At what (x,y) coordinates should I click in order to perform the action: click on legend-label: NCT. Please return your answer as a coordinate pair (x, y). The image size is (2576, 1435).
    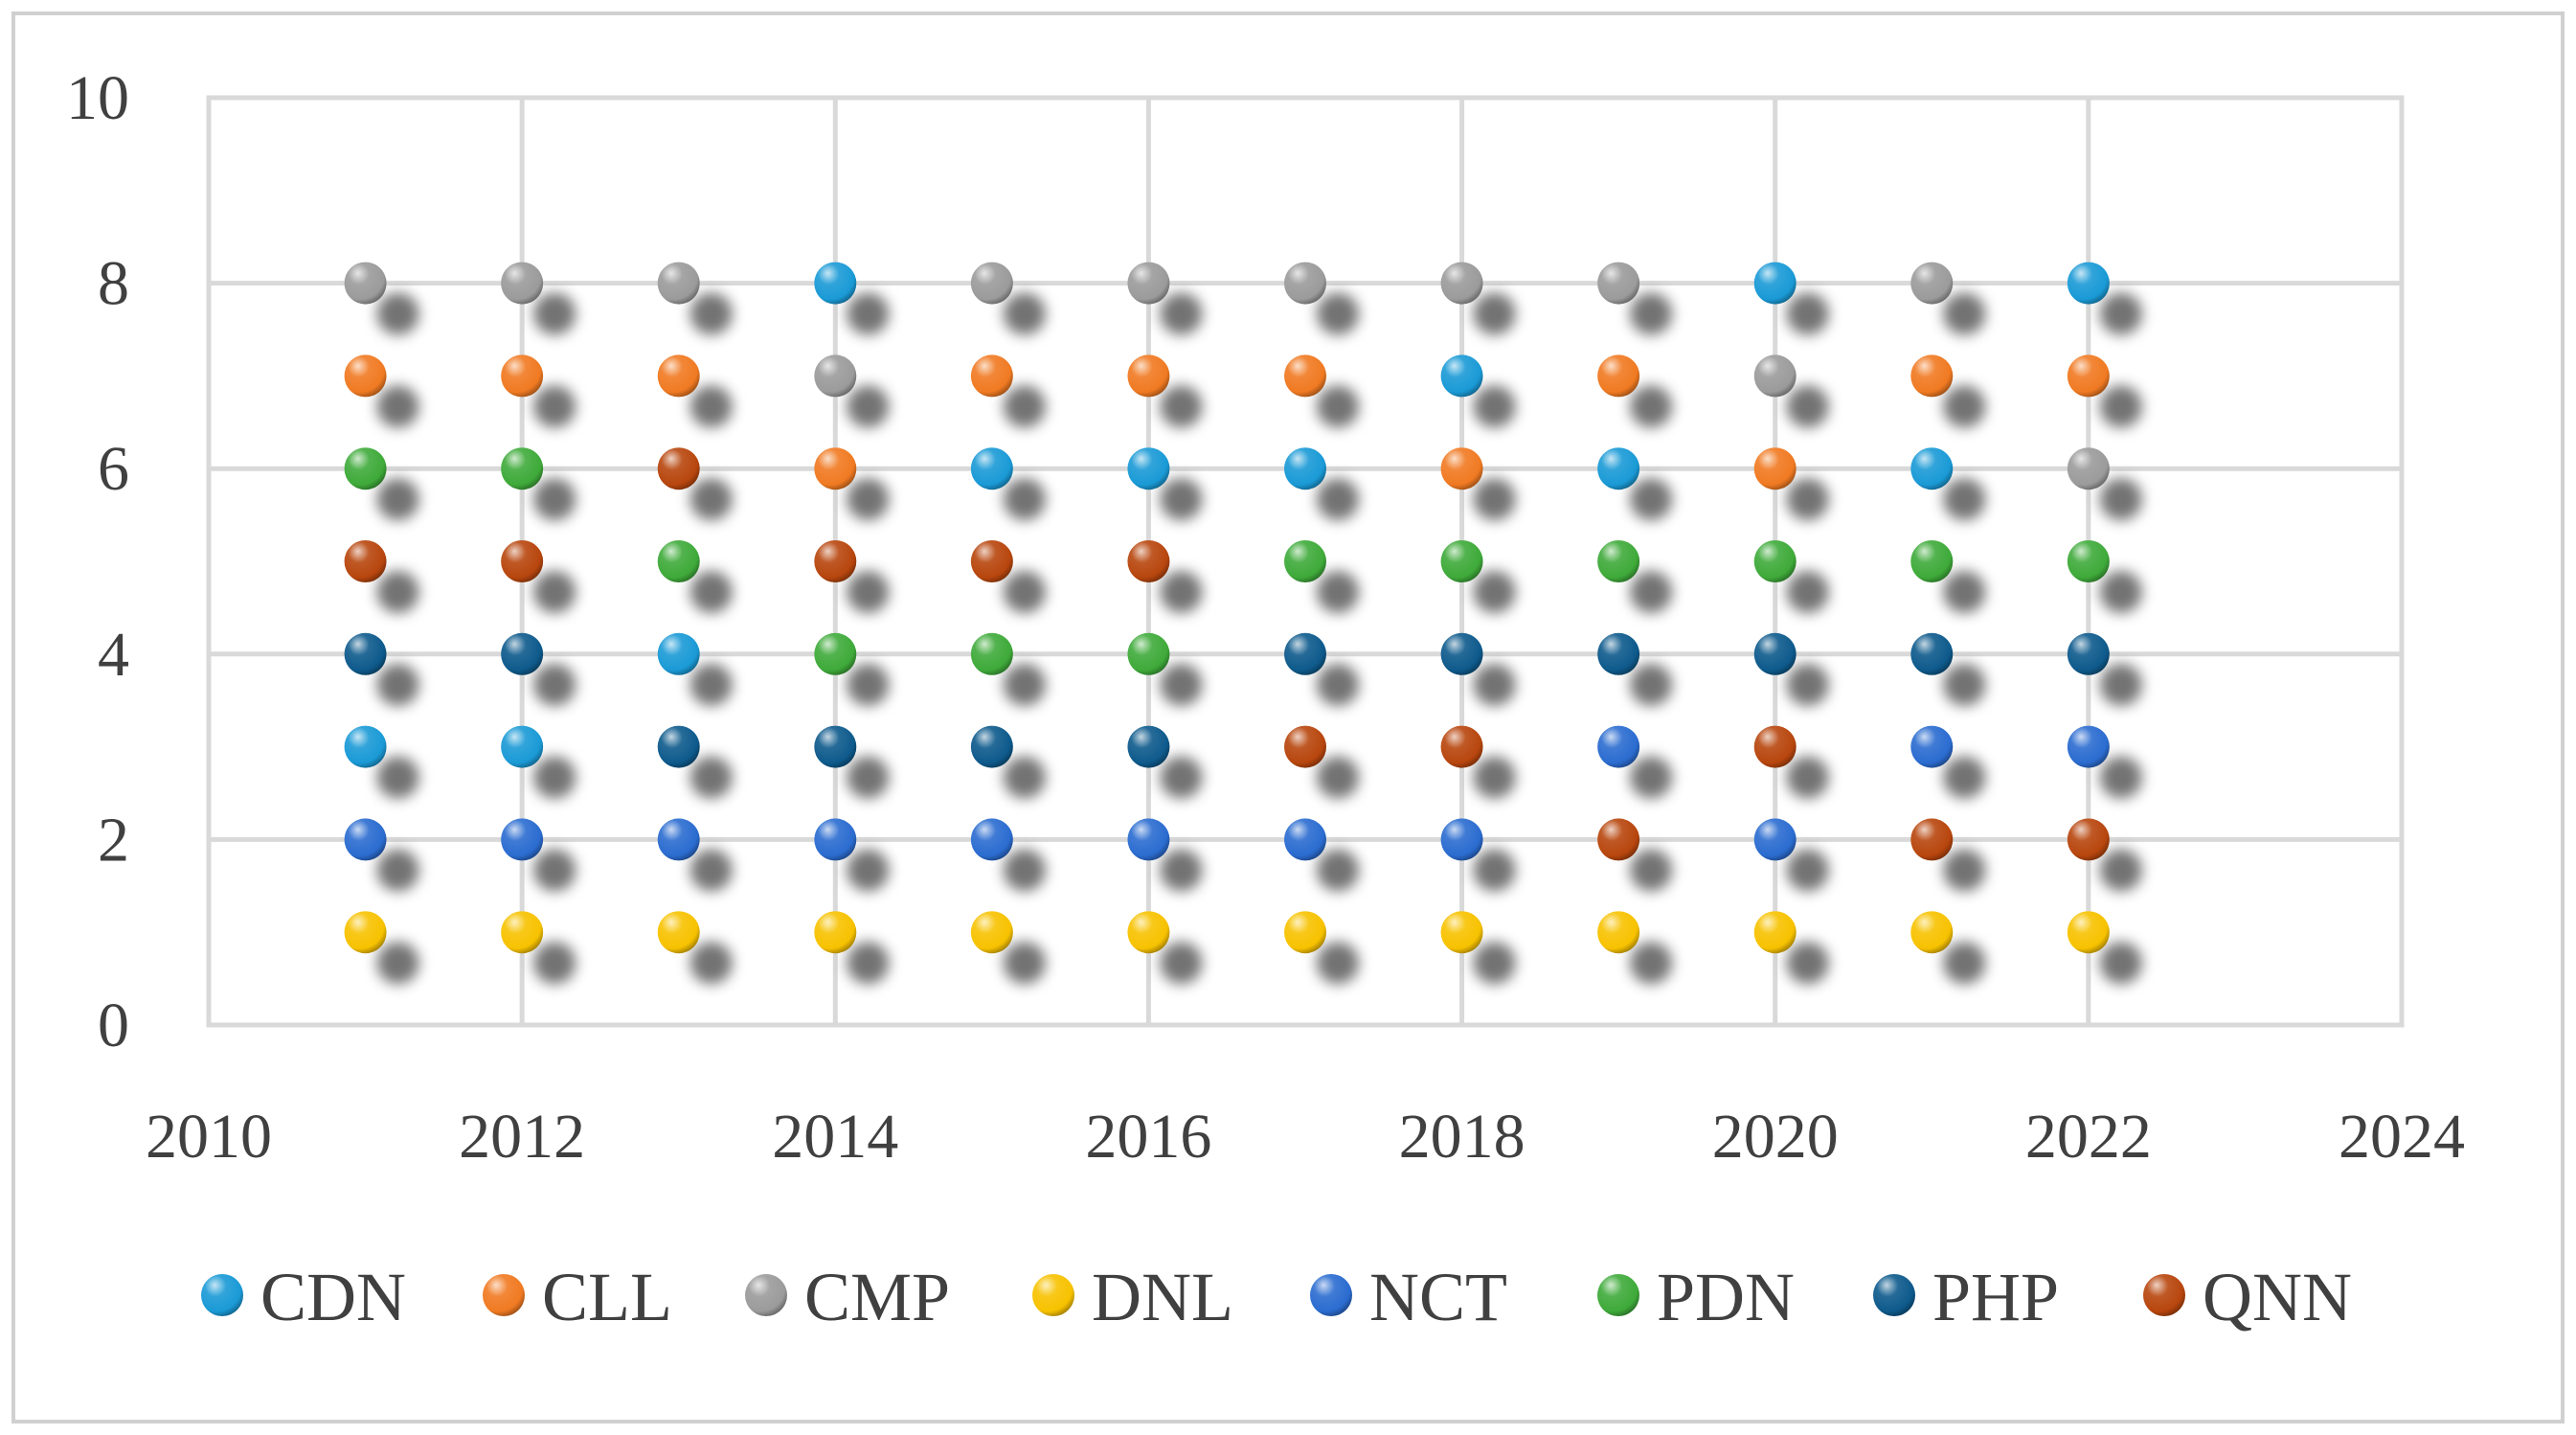
    Looking at the image, I should click on (1438, 1297).